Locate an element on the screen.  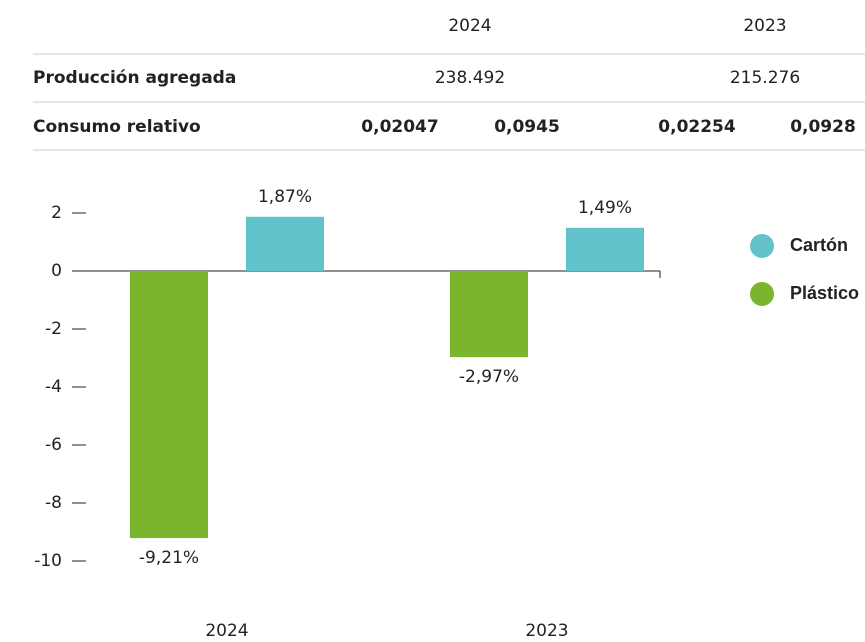
table-cell: 0,0945 is located at coordinates (527, 127).